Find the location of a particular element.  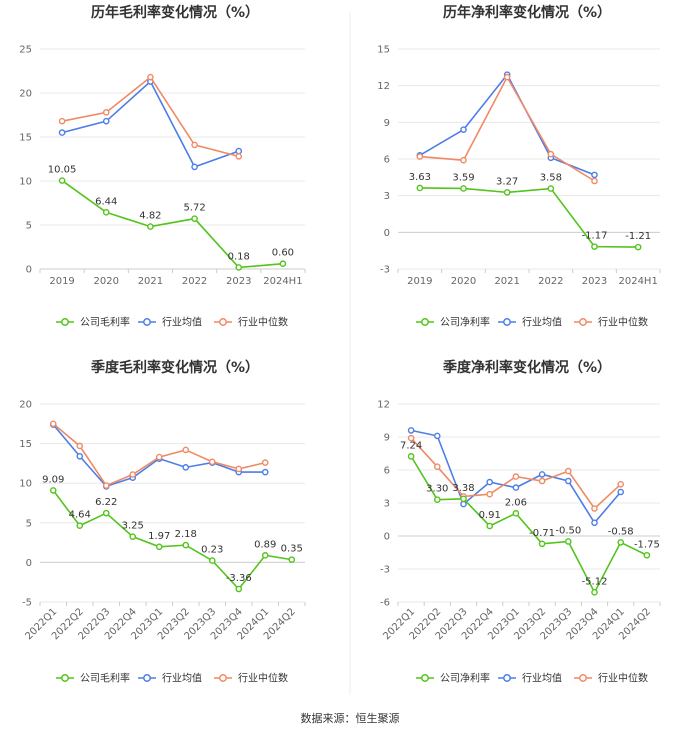

y-tick-label: 25 is located at coordinates (25, 50).